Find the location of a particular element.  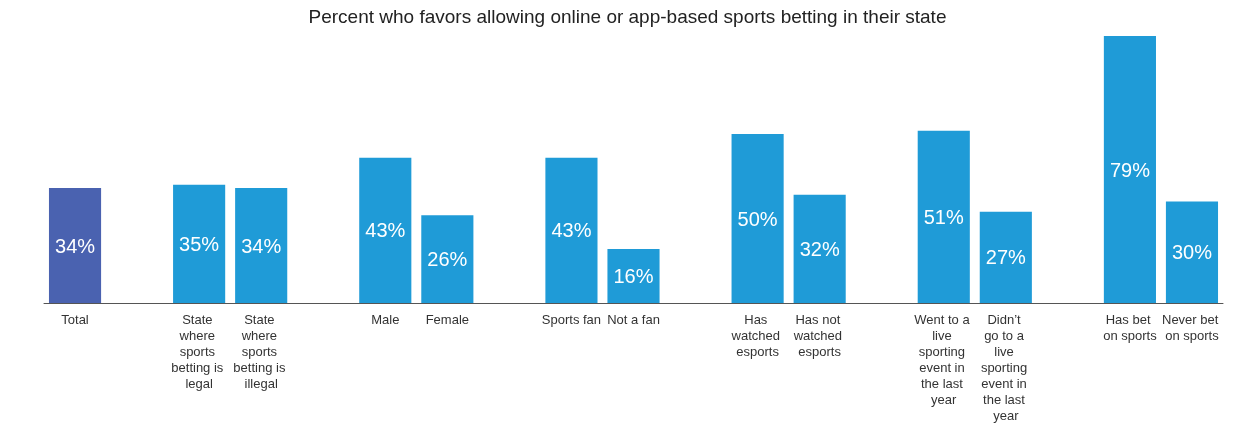

x-tick-label: State where sports betting is illegal is located at coordinates (261, 351).